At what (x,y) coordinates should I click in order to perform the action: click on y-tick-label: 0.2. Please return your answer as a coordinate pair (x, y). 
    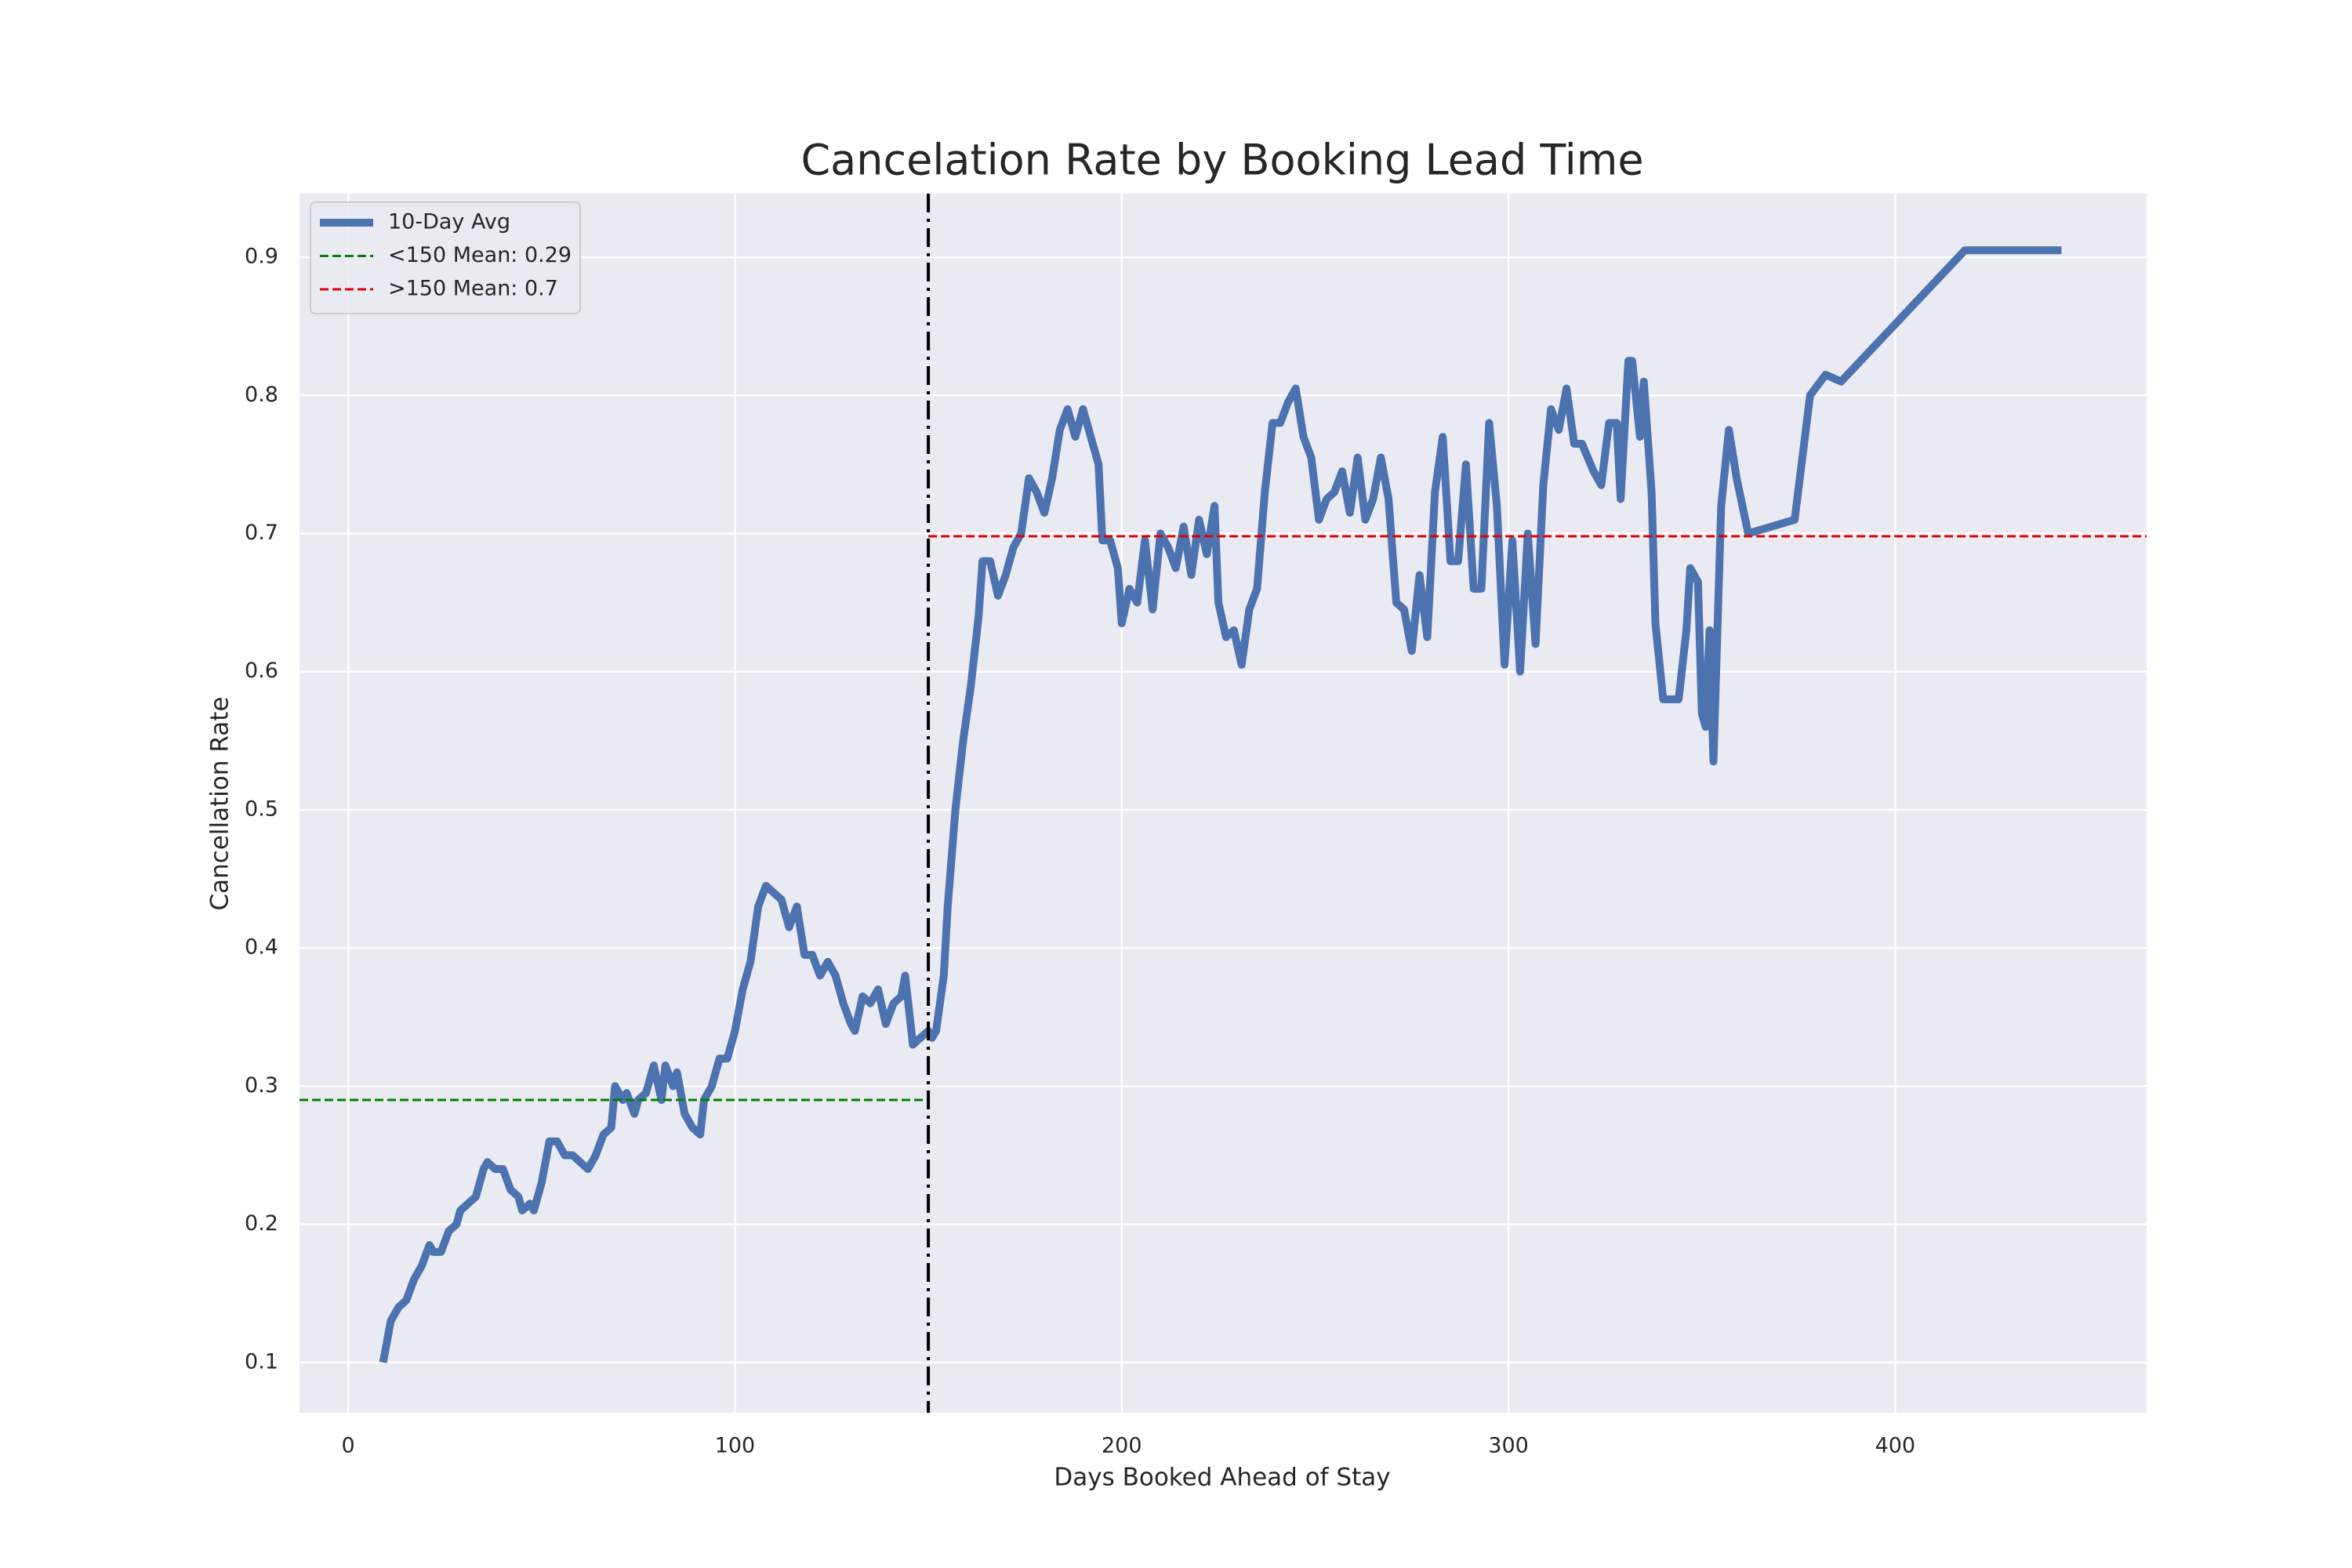
    Looking at the image, I should click on (261, 1223).